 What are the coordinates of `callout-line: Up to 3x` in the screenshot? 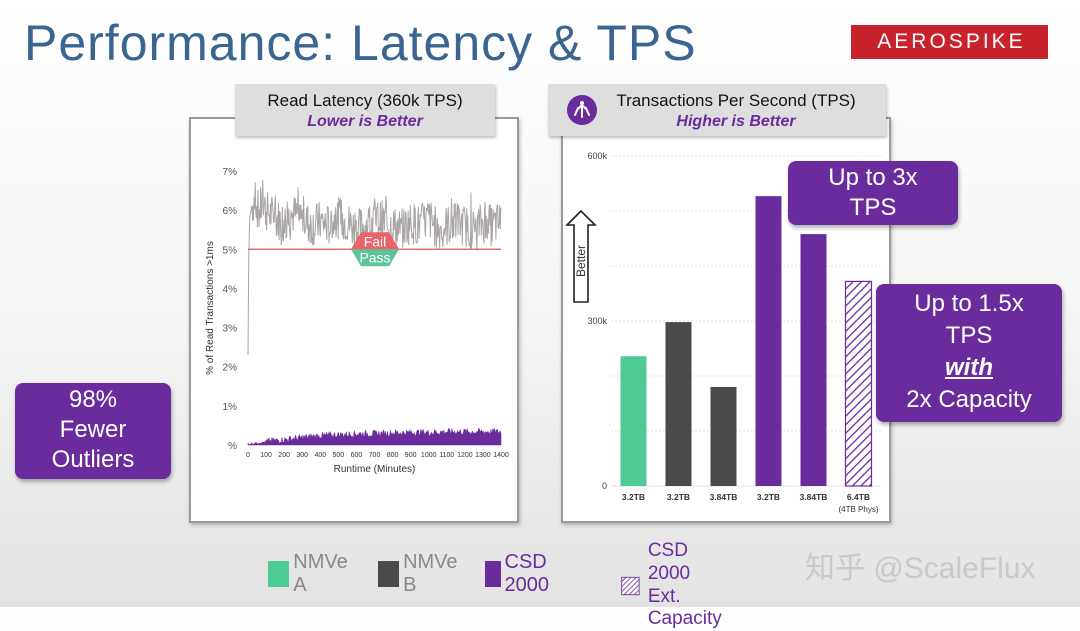 It's located at (873, 177).